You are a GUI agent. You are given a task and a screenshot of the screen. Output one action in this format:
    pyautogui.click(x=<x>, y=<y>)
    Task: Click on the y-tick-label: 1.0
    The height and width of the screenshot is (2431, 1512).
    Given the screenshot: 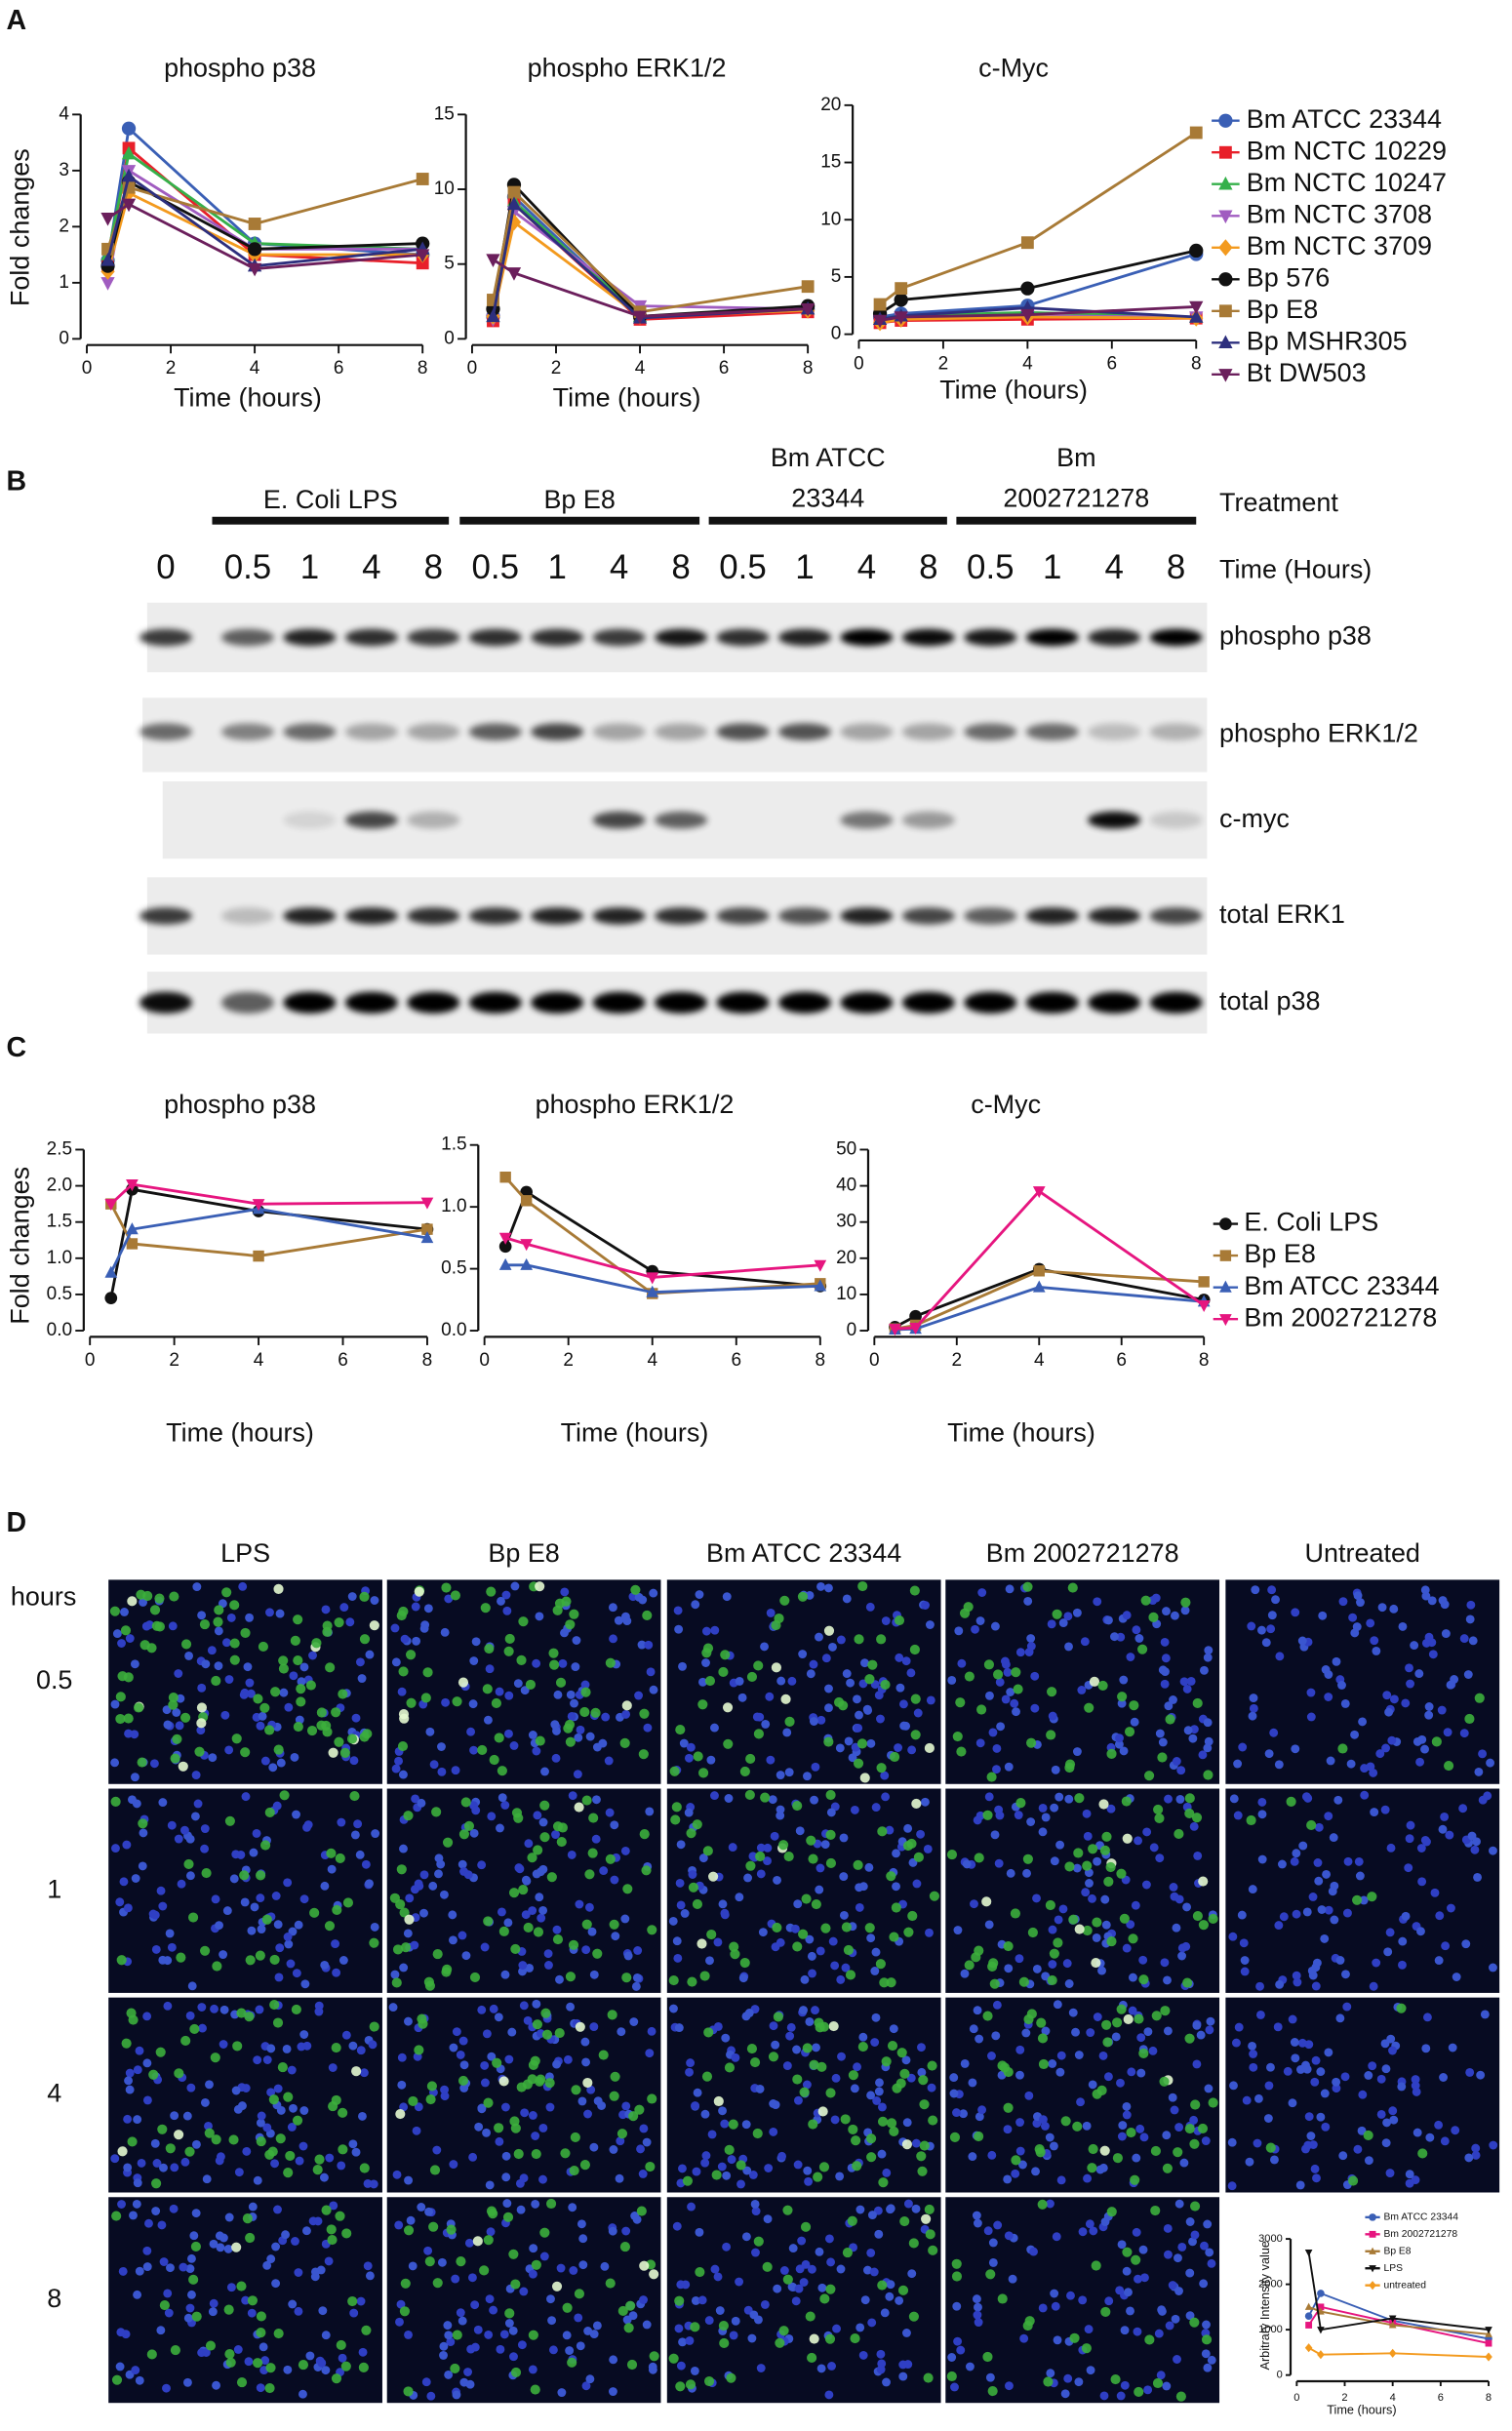 What is the action you would take?
    pyautogui.click(x=453, y=1206)
    